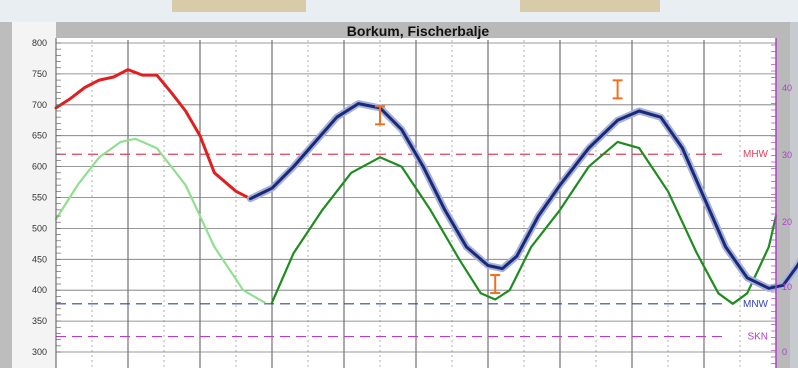  Describe the element at coordinates (784, 352) in the screenshot. I see `right-tick-label: 0` at that location.